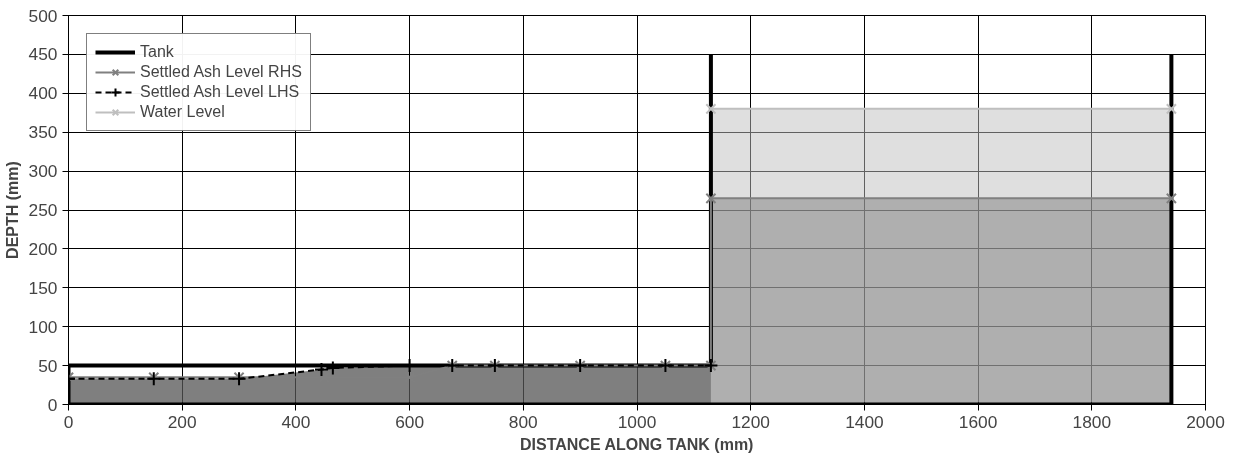 This screenshot has height=461, width=1248. What do you see at coordinates (221, 72) in the screenshot?
I see `legend-label: Settled Ash Level RHS` at bounding box center [221, 72].